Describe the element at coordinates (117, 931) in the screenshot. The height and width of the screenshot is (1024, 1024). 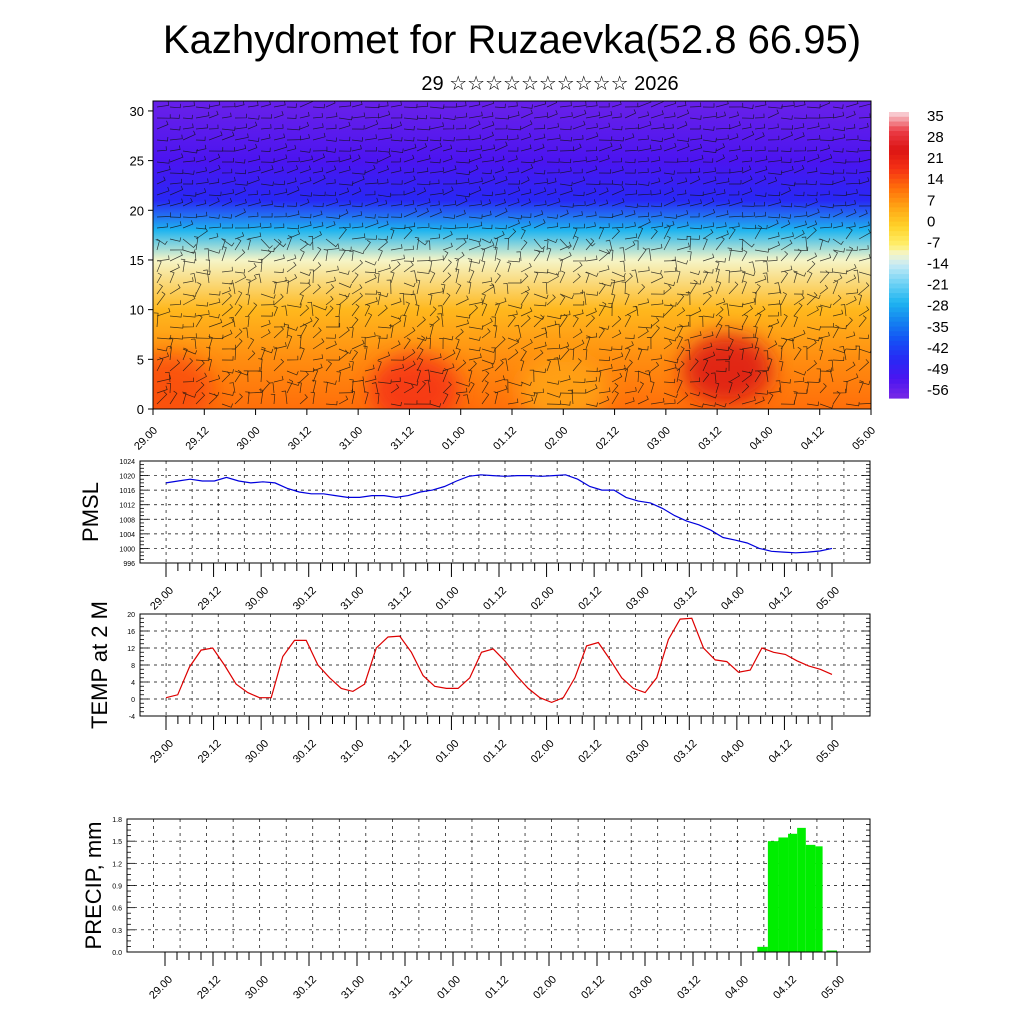
I see `y-tick-label: 0.3` at that location.